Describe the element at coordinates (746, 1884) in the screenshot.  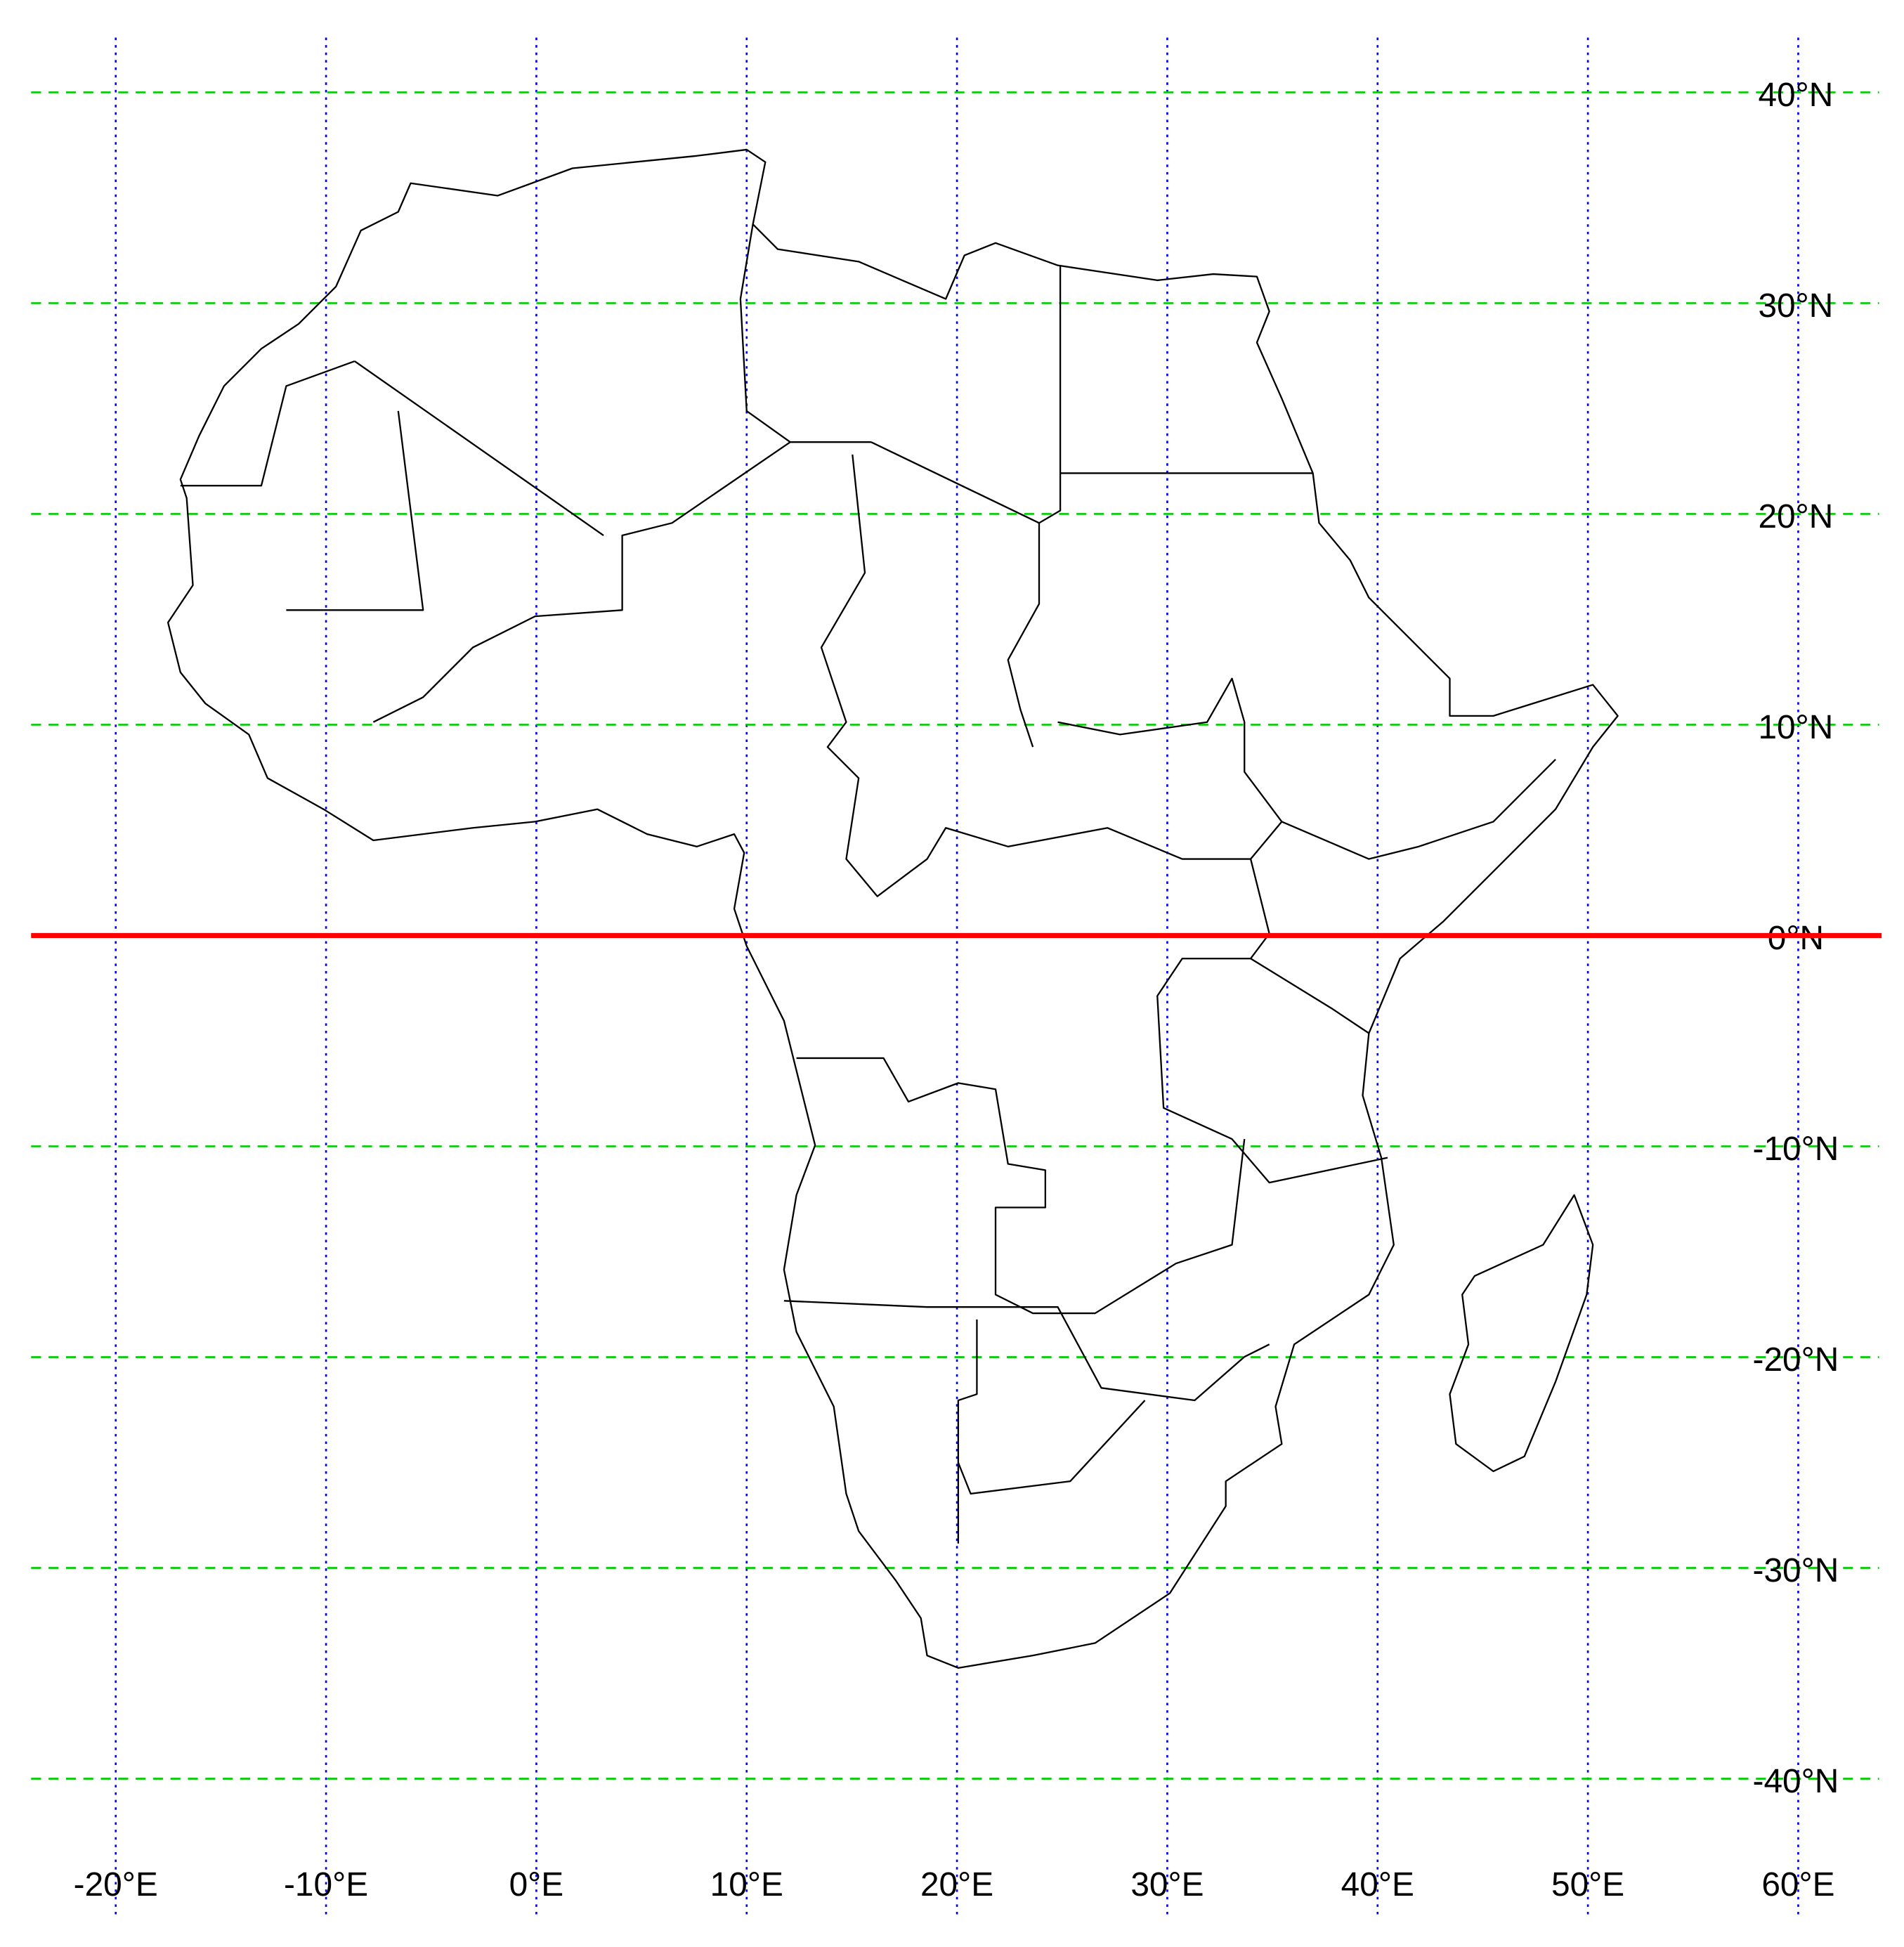
I see `longitude-label: 10°E` at that location.